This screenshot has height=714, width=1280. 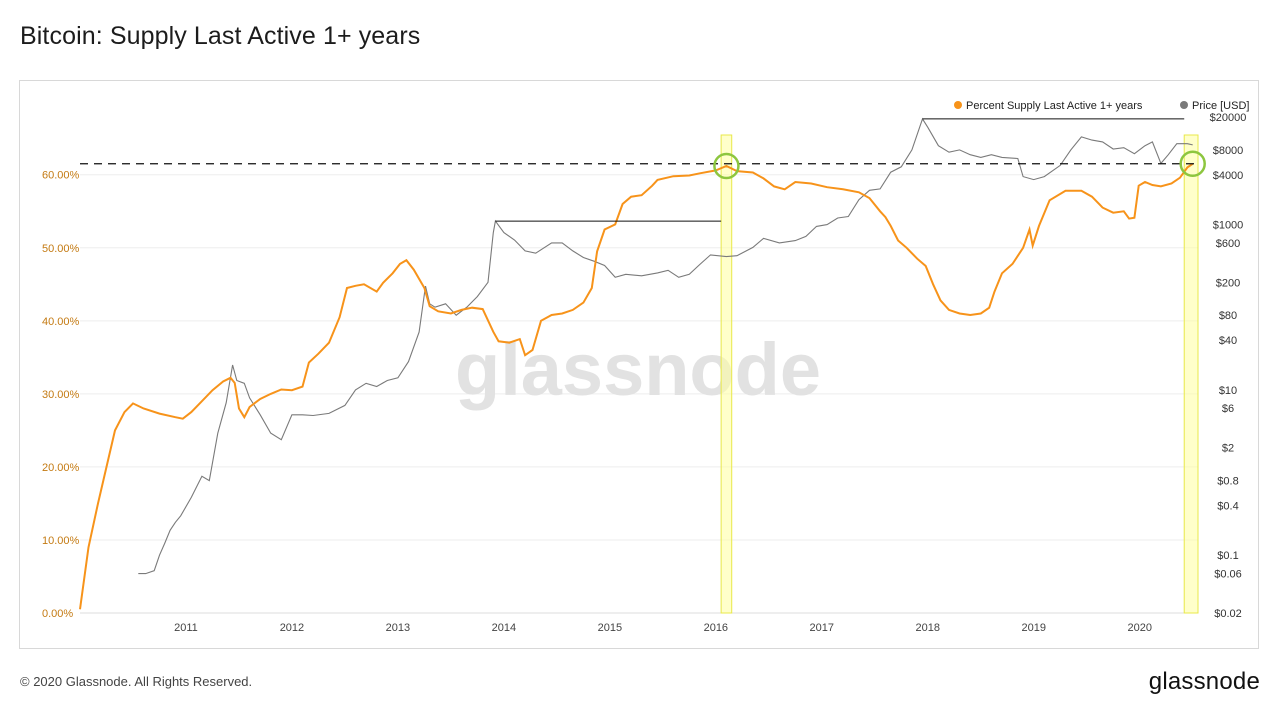 I want to click on brand-logo: glassnode, so click(x=1204, y=681).